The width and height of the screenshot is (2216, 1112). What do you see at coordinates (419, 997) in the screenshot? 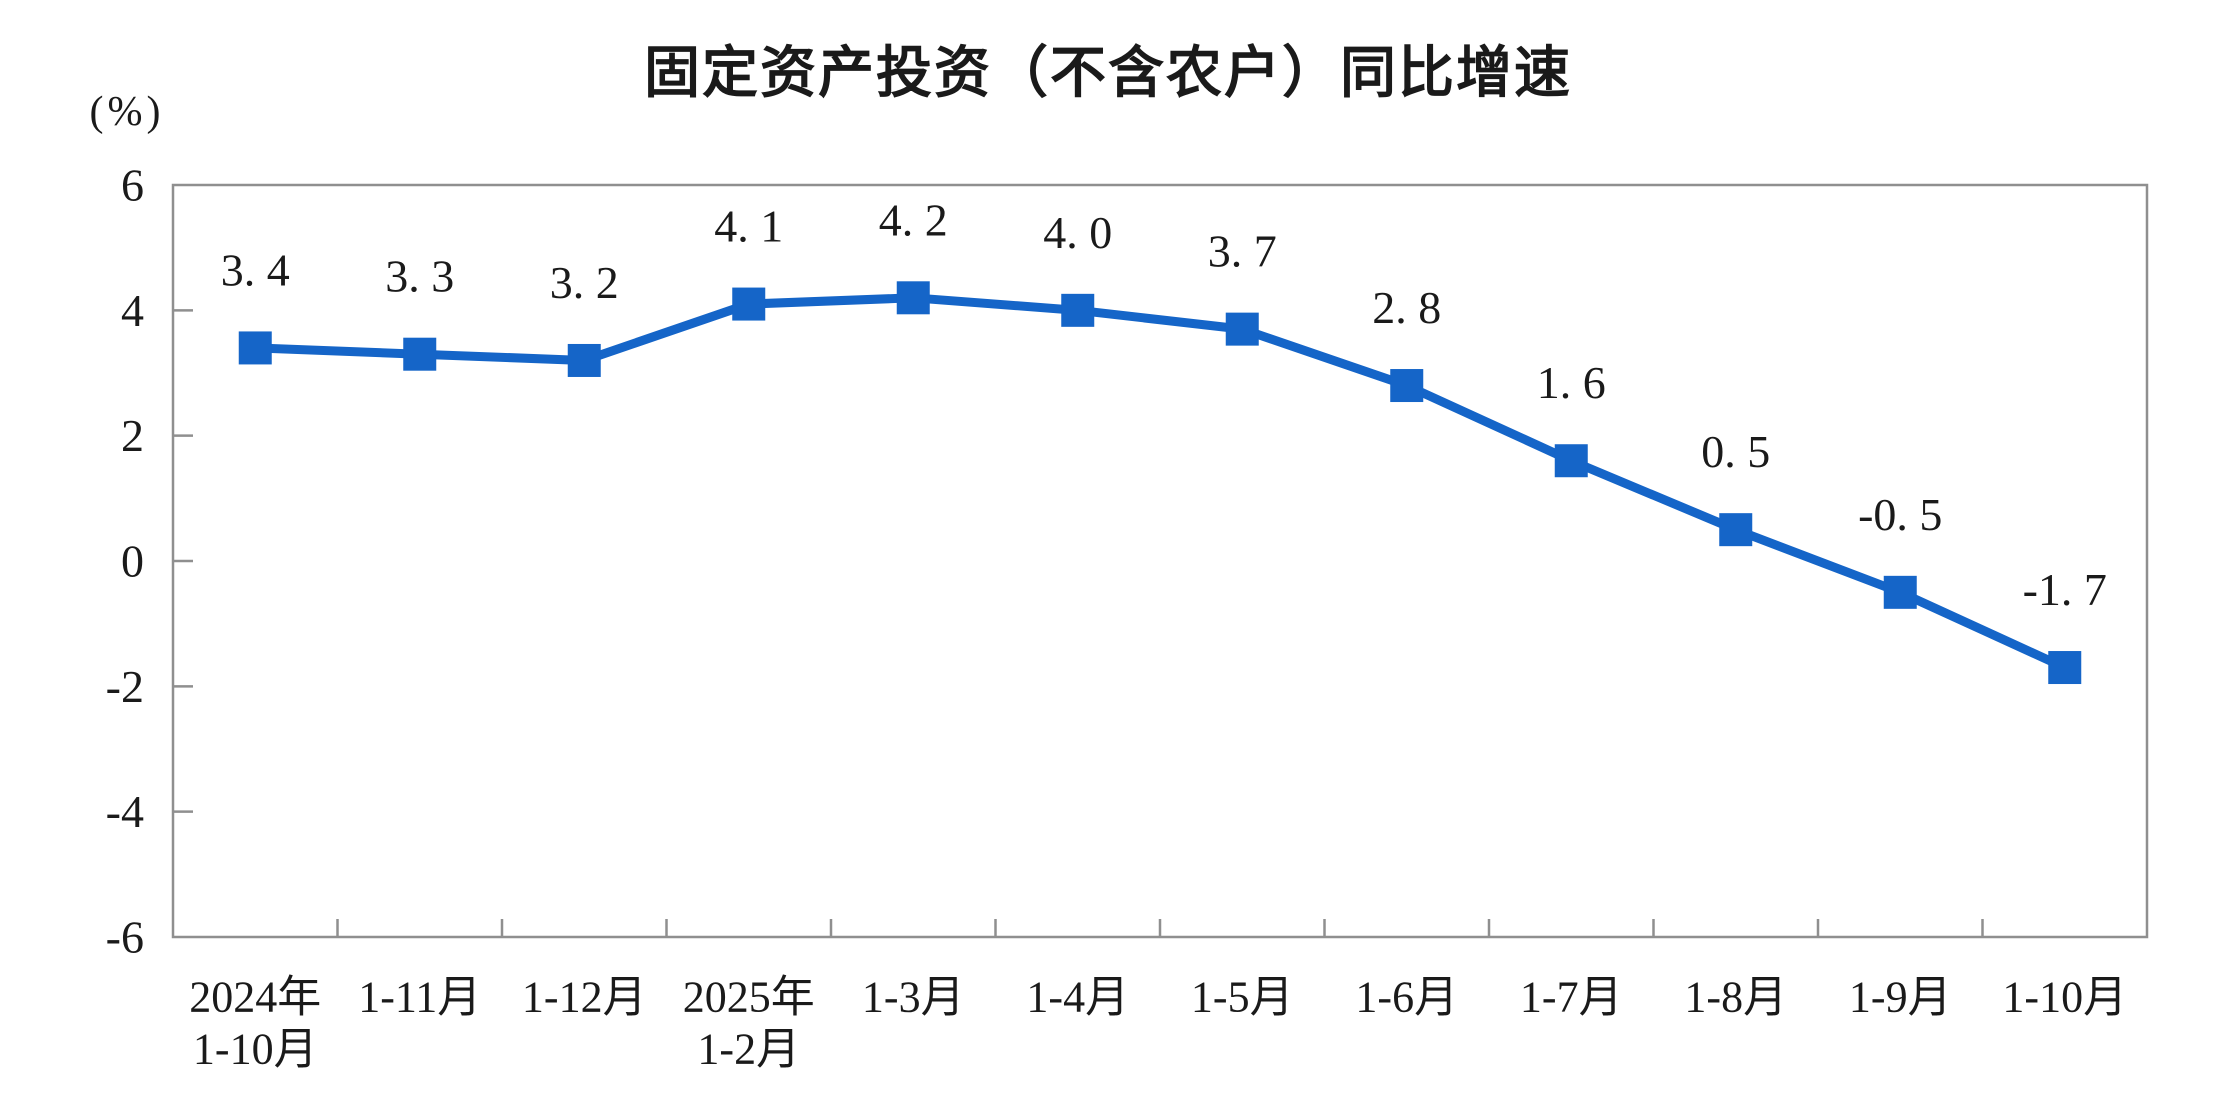
I see `x-axis-category-label: 1-11月` at bounding box center [419, 997].